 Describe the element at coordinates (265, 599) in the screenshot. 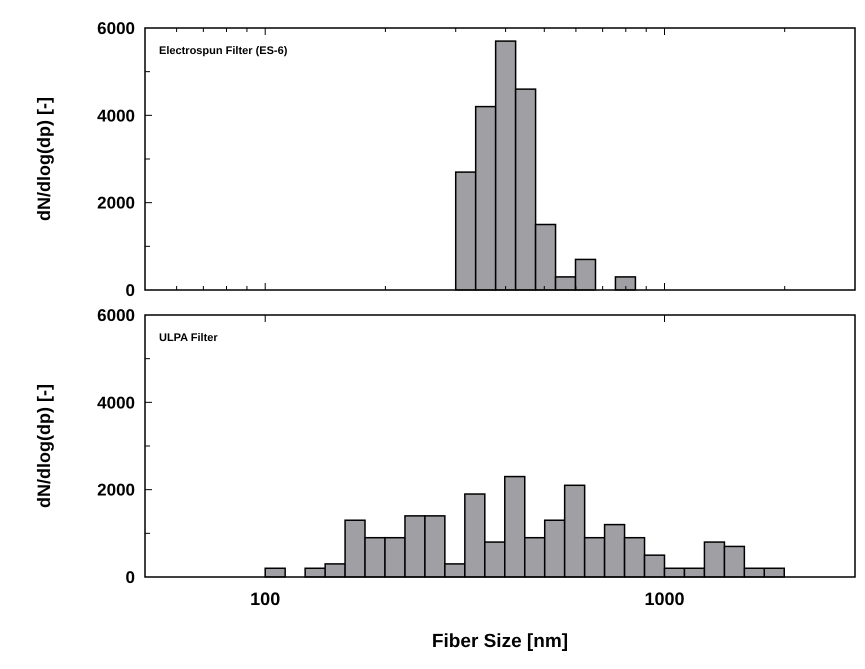

I see `x-tick-label: 100` at that location.